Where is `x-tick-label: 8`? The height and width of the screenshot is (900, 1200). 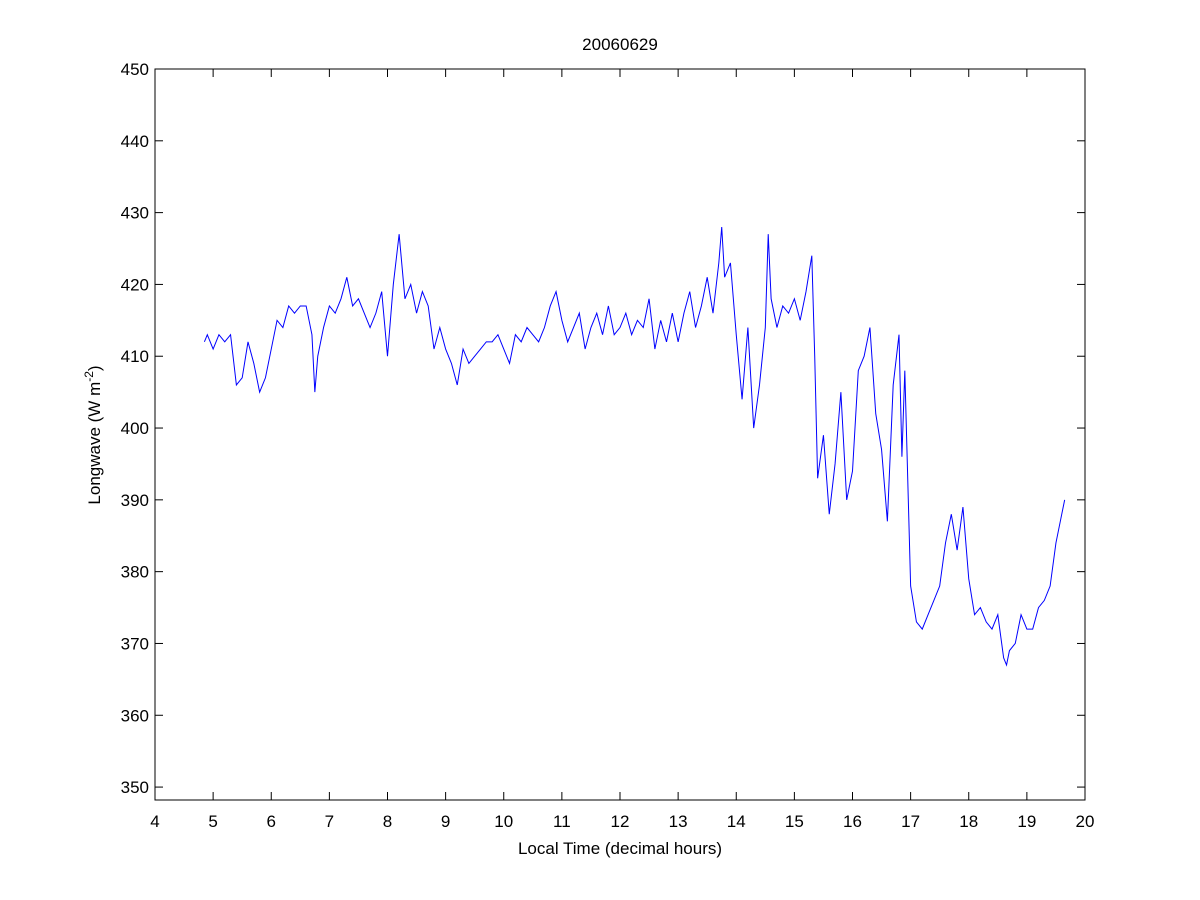
x-tick-label: 8 is located at coordinates (387, 821).